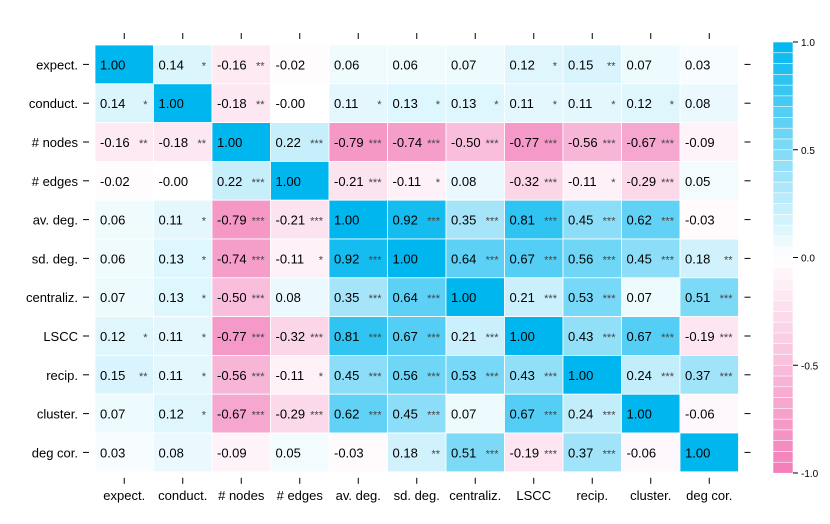 The height and width of the screenshot is (524, 830). Describe the element at coordinates (697, 64) in the screenshot. I see `cell-value-label: 0.03` at that location.